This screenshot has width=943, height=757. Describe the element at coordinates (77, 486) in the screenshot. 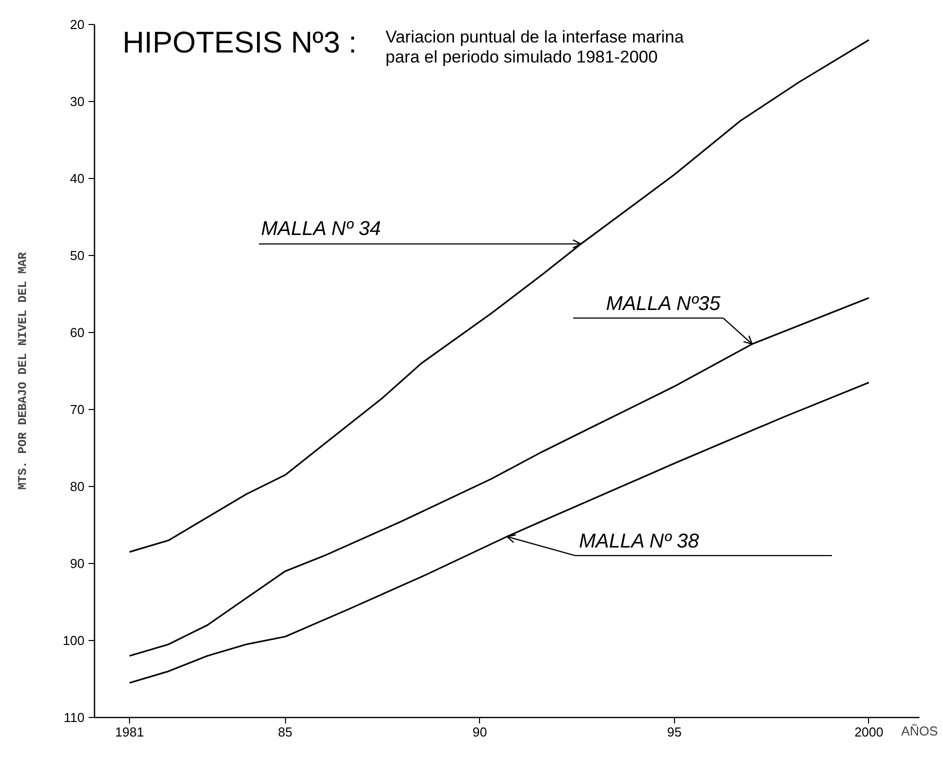

I see `y-tick-label: 80` at that location.